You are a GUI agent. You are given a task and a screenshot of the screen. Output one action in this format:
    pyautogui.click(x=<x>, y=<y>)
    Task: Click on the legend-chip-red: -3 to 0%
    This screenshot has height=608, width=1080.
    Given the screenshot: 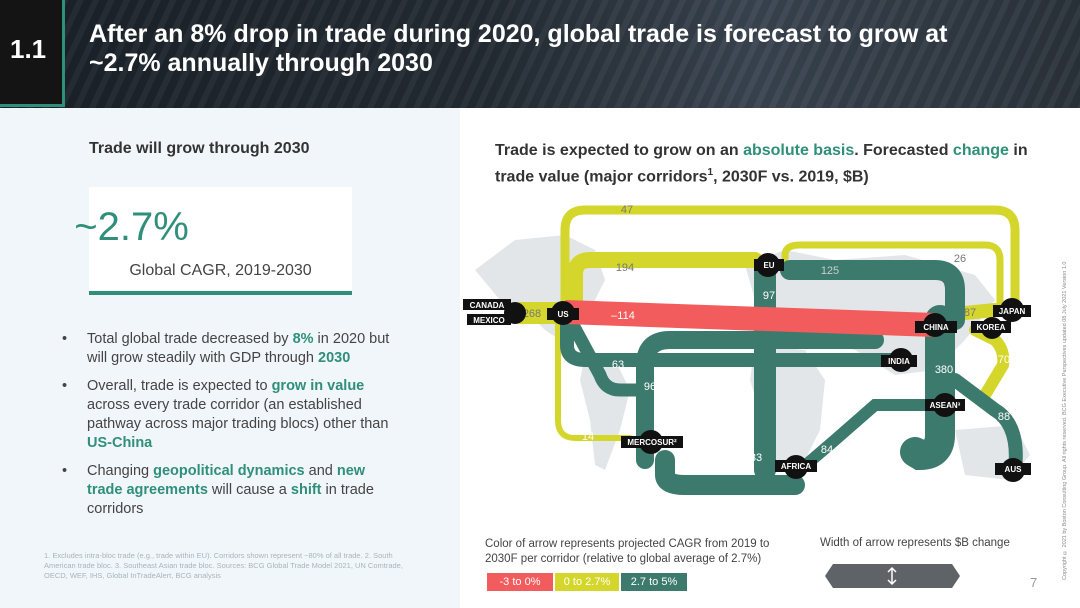 What is the action you would take?
    pyautogui.click(x=520, y=582)
    